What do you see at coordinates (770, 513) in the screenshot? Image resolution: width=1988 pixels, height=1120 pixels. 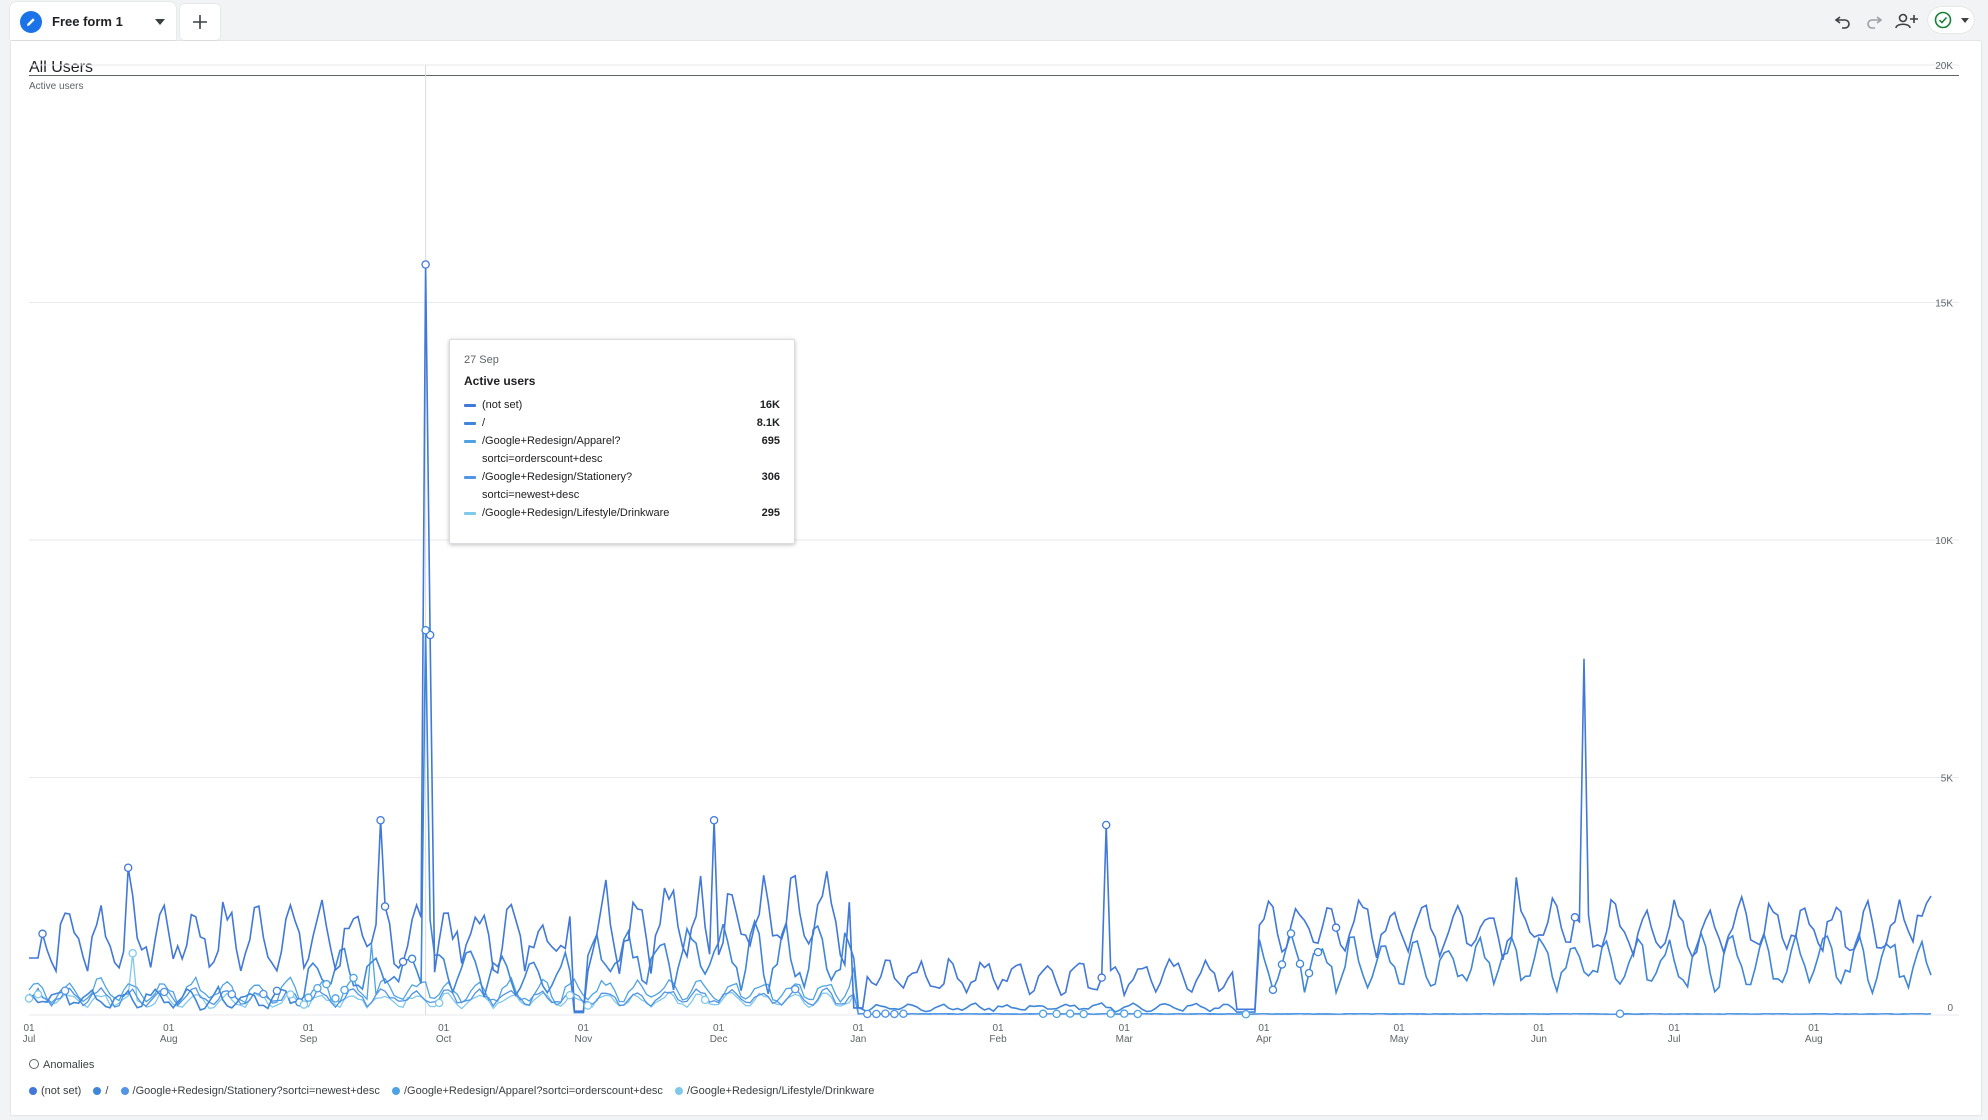 I see `tooltip-row-value: 295` at bounding box center [770, 513].